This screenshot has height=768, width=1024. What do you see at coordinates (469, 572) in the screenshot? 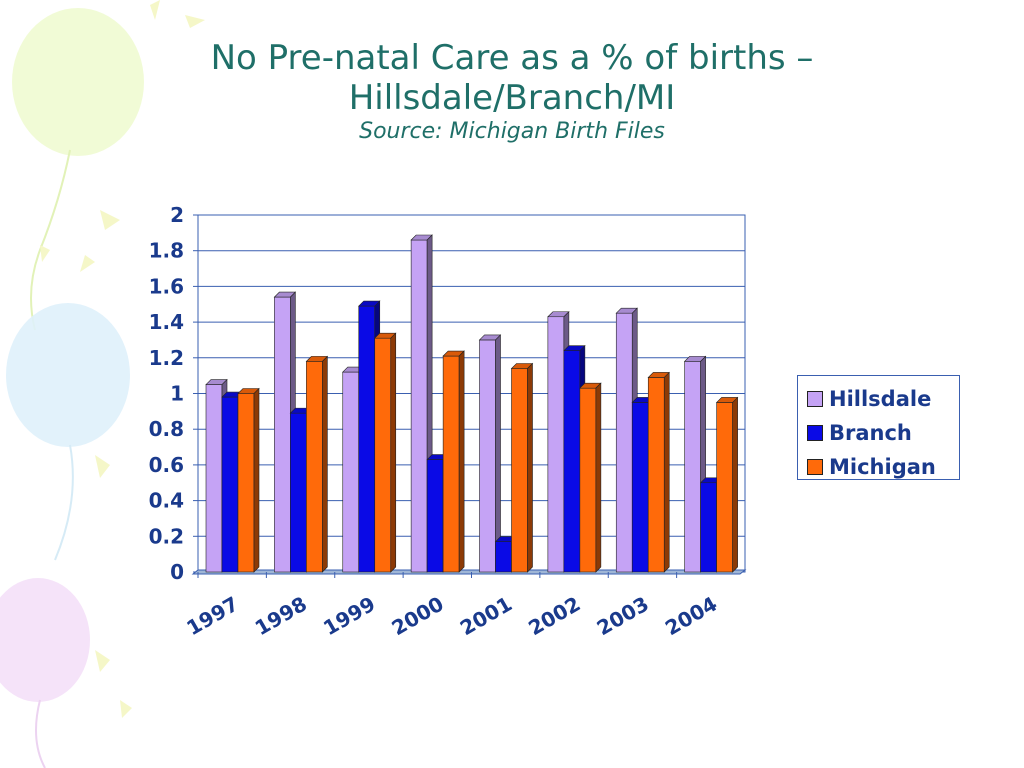
I see `chart-floor` at bounding box center [469, 572].